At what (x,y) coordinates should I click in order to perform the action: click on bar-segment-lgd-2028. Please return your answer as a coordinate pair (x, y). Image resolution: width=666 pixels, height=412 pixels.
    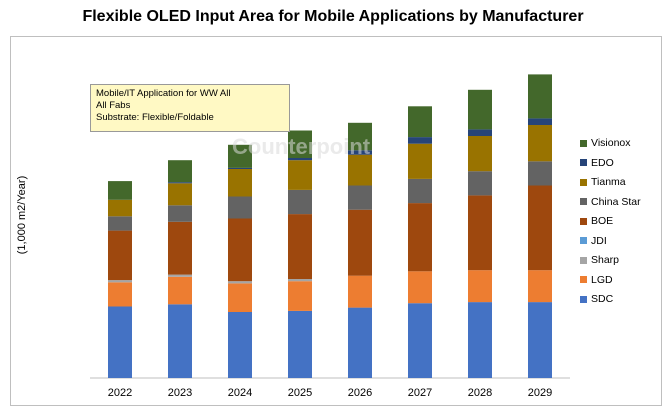
    Looking at the image, I should click on (480, 286).